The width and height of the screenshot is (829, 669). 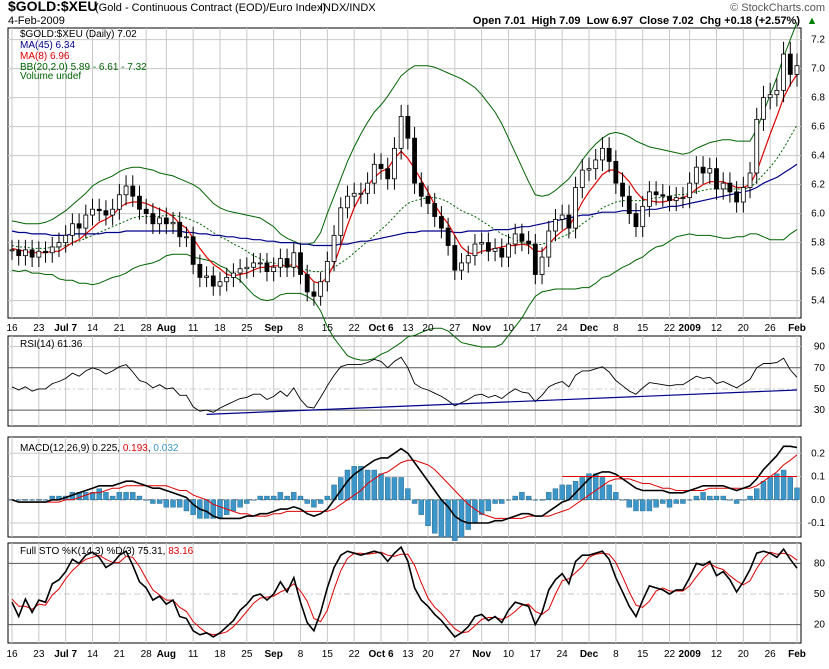 What do you see at coordinates (12, 654) in the screenshot?
I see `x-tick-label: 16` at bounding box center [12, 654].